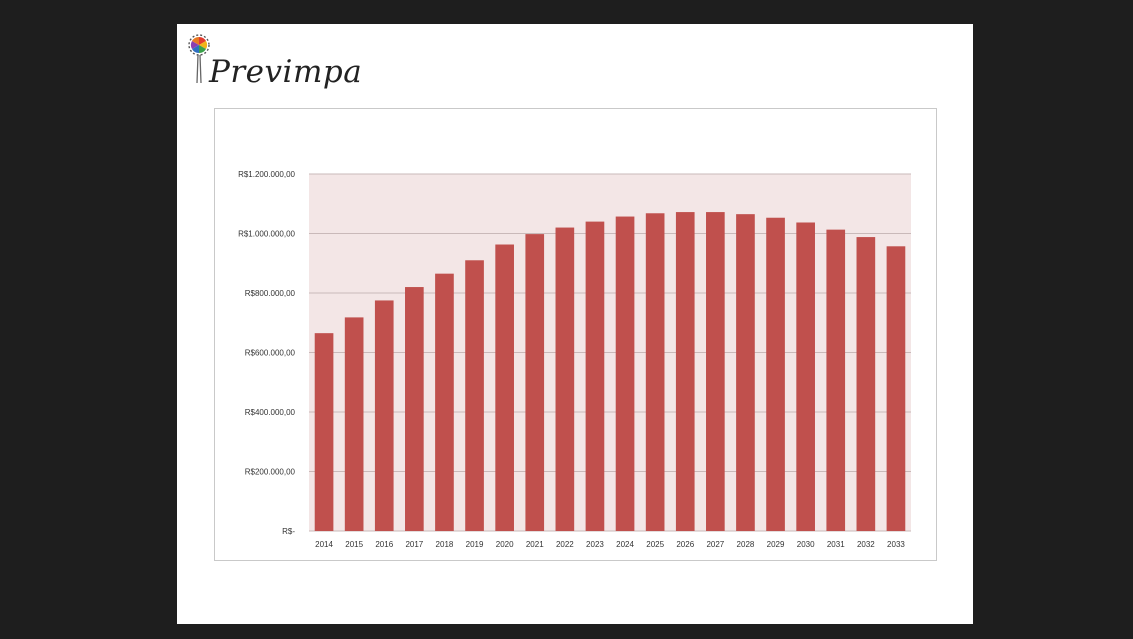  What do you see at coordinates (384, 415) in the screenshot?
I see `bar-2016` at bounding box center [384, 415].